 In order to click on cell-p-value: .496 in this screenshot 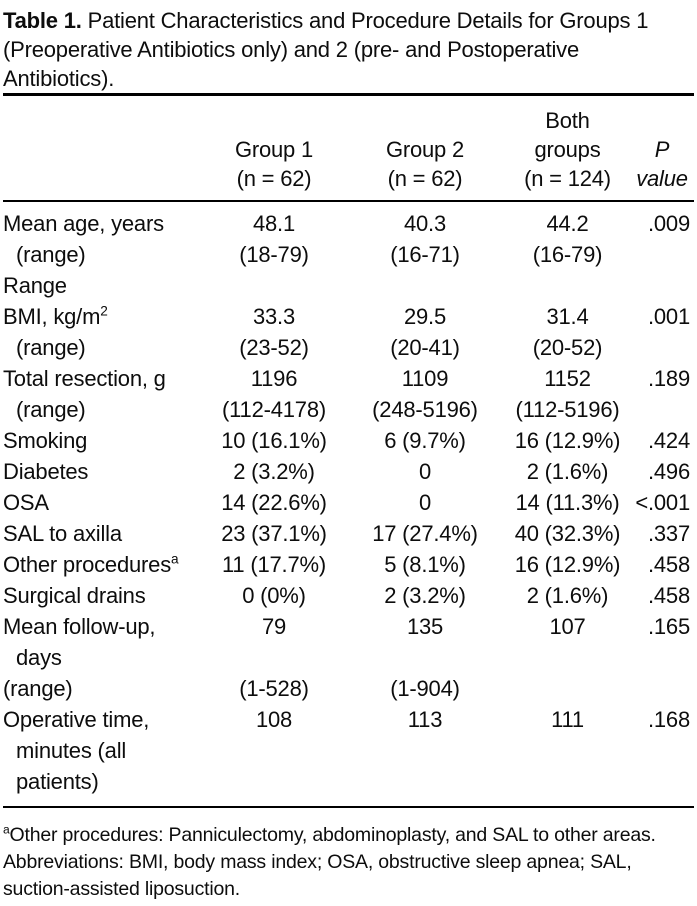, I will do `click(668, 471)`.